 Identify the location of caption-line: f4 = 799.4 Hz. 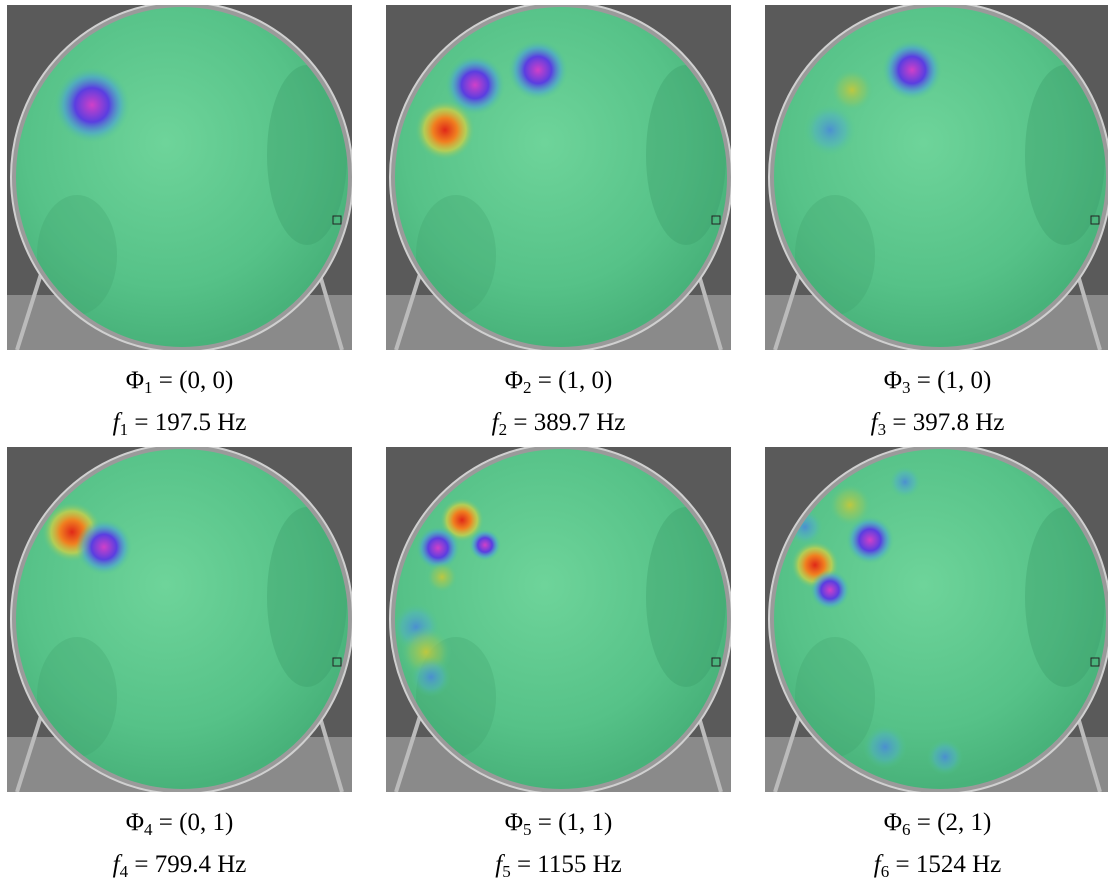
(179, 865).